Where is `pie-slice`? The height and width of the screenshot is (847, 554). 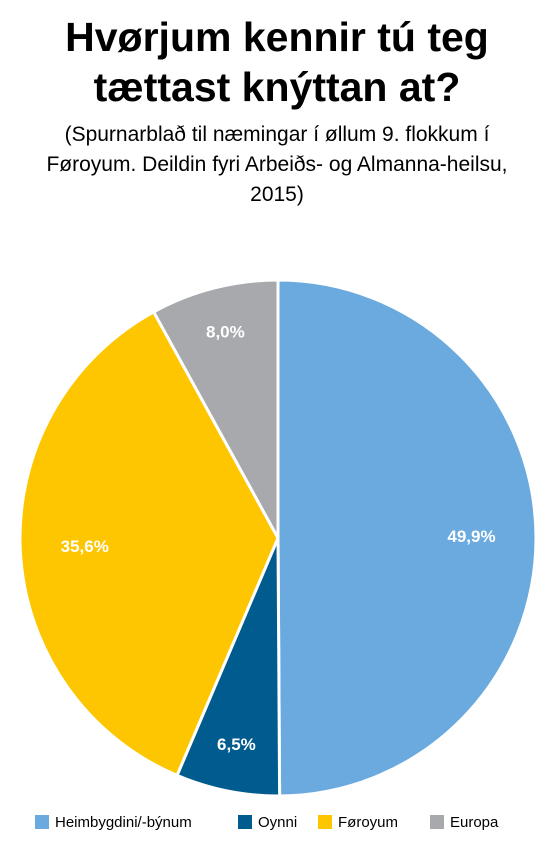 pie-slice is located at coordinates (216, 409).